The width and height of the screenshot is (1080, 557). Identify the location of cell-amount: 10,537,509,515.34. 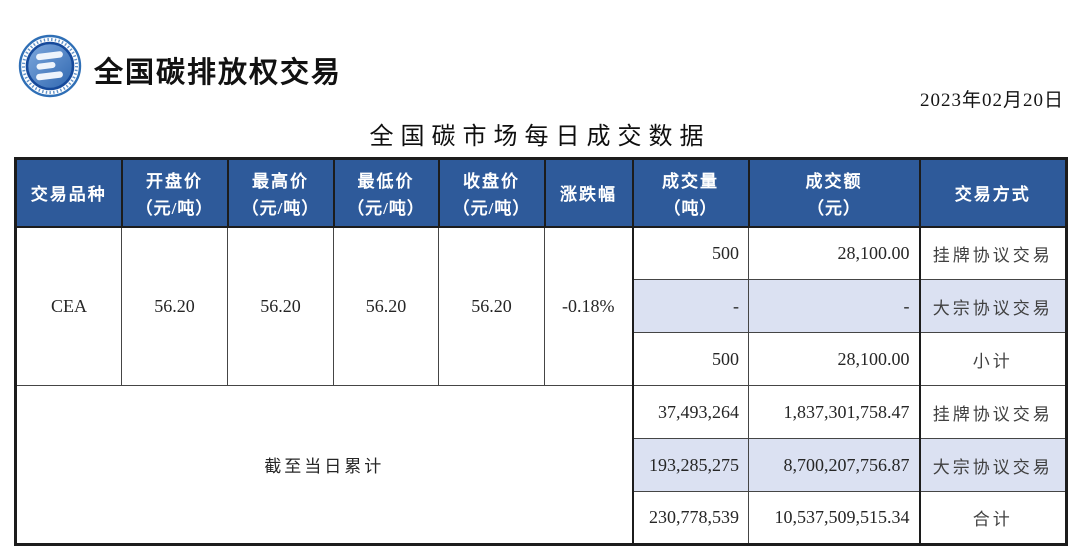
(834, 518).